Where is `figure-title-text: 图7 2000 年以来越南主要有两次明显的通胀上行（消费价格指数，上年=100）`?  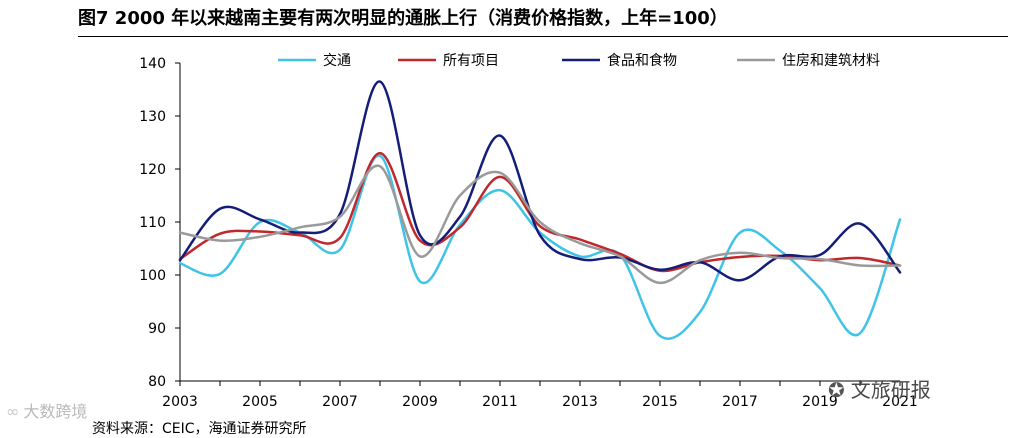 figure-title-text: 图7 2000 年以来越南主要有两次明显的通胀上行（消费价格指数，上年=100） is located at coordinates (403, 18).